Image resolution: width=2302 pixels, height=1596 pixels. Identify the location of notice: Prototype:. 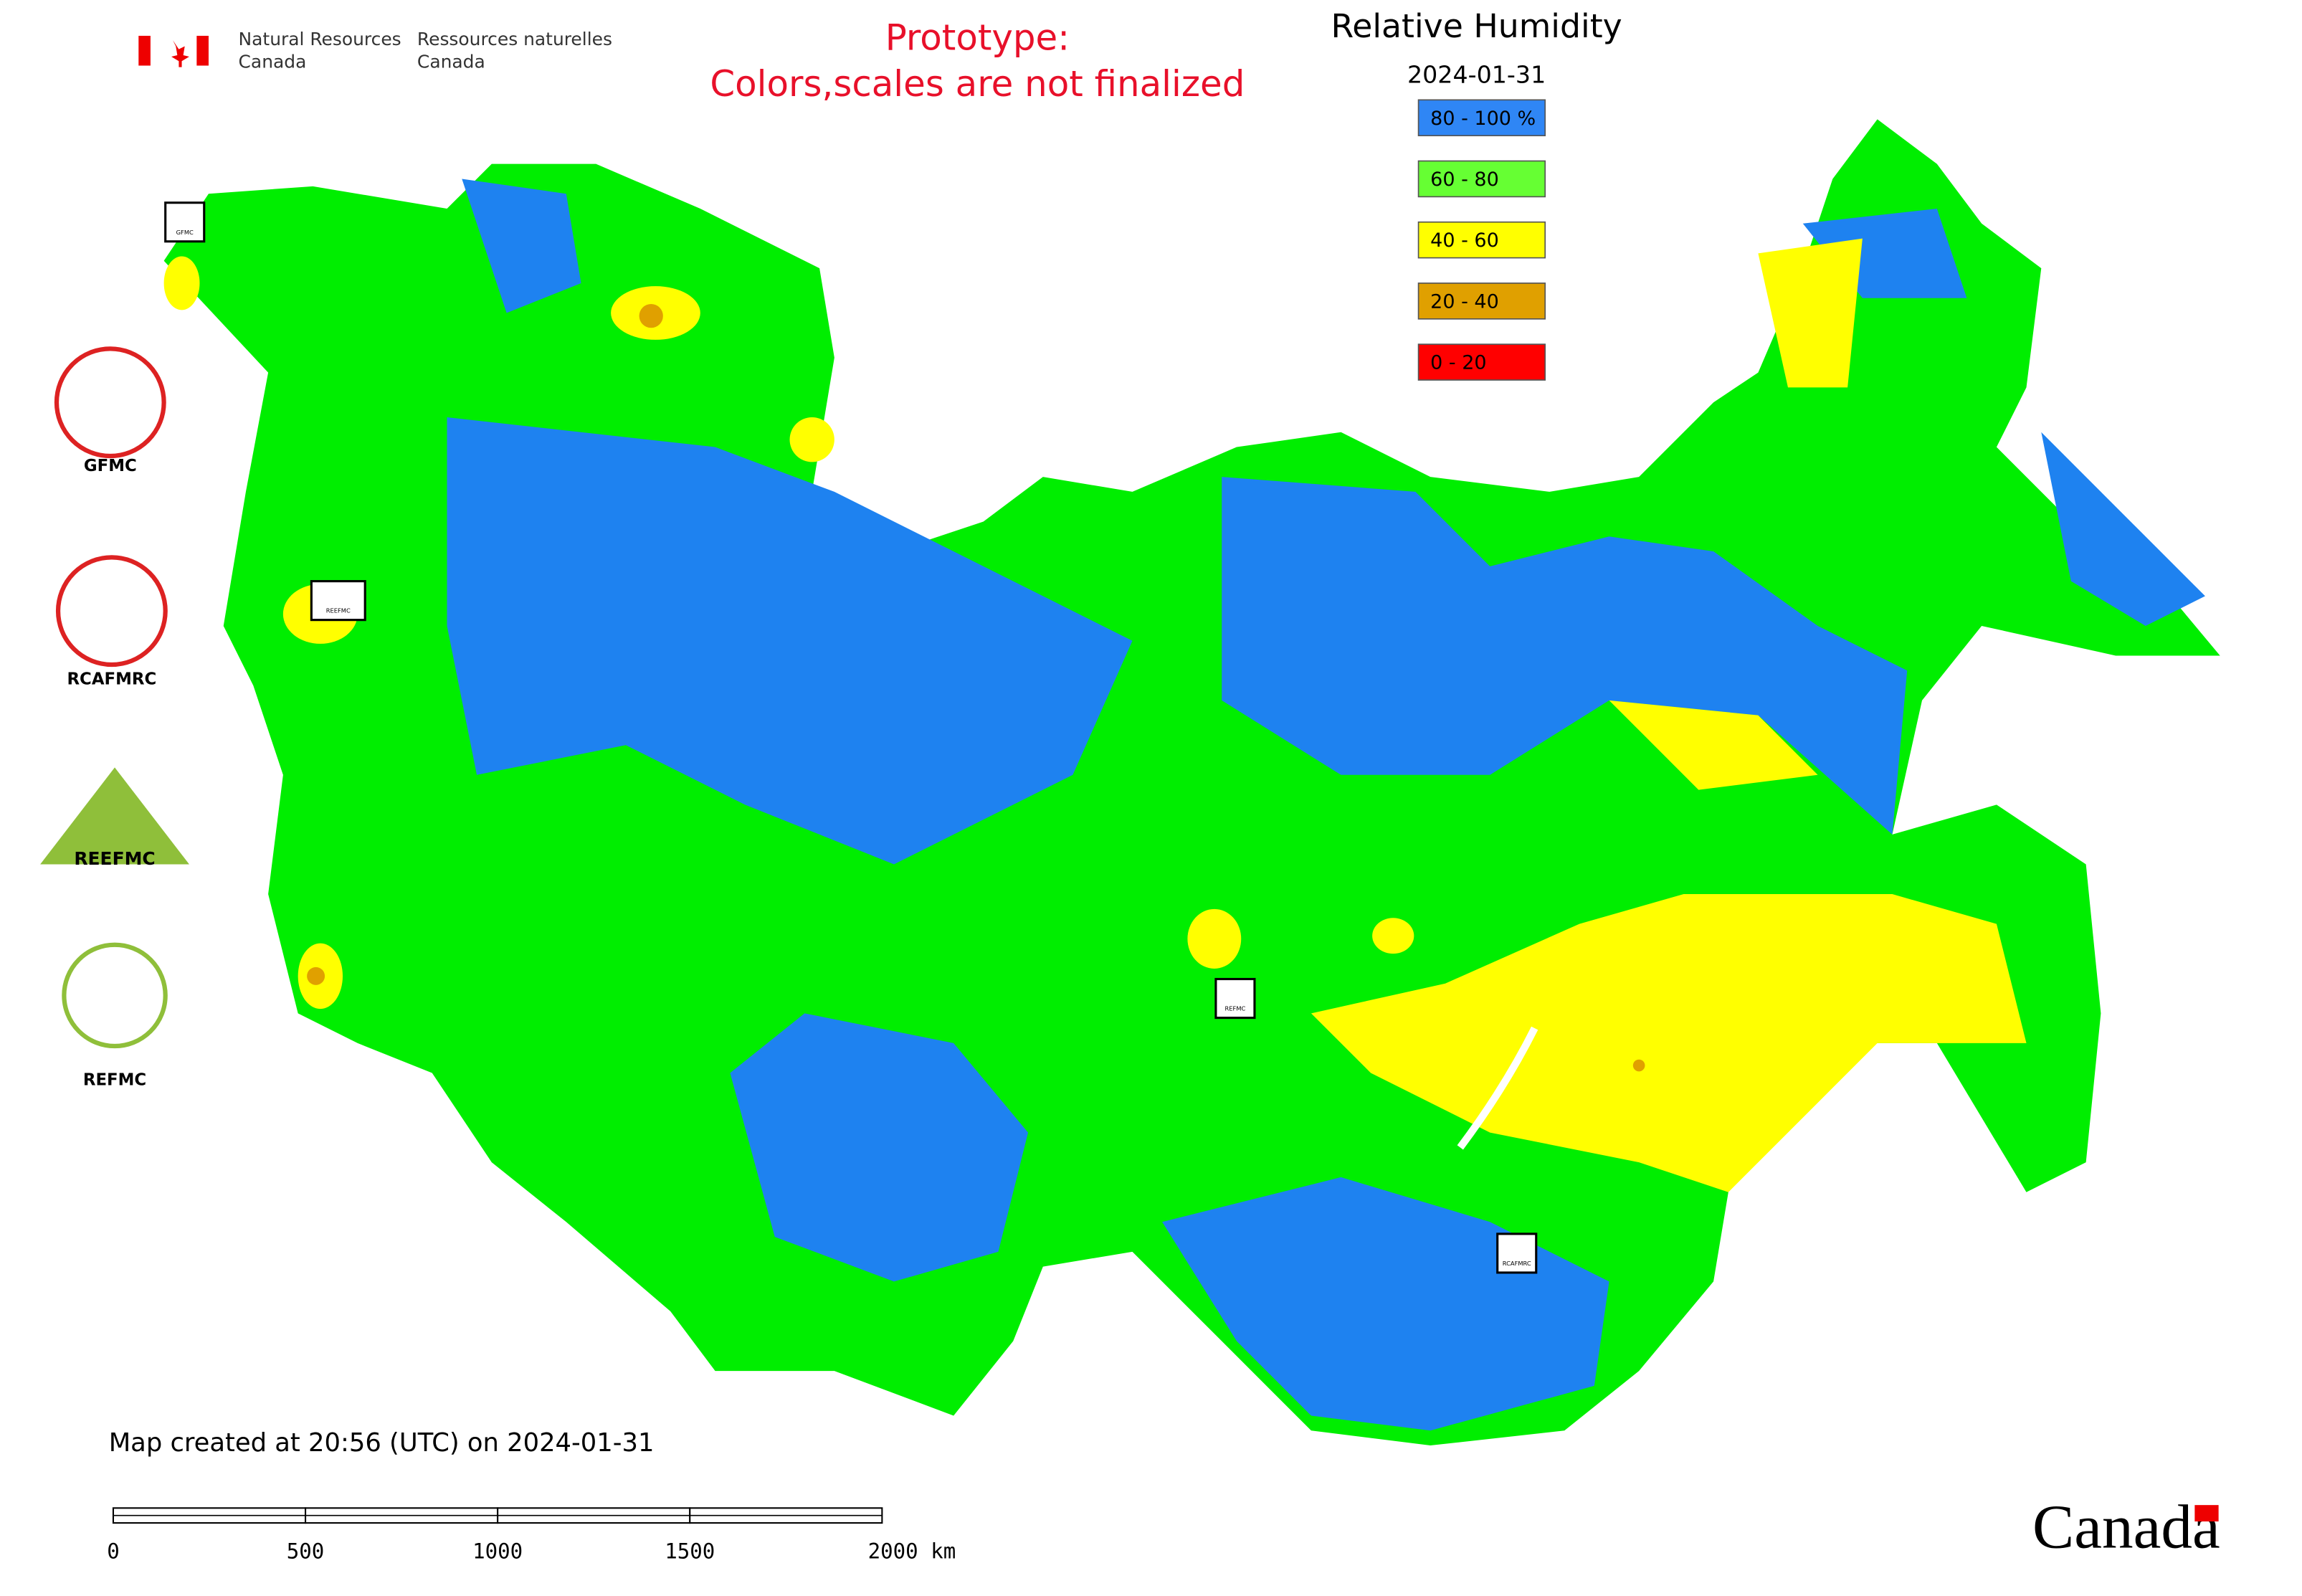
(978, 38).